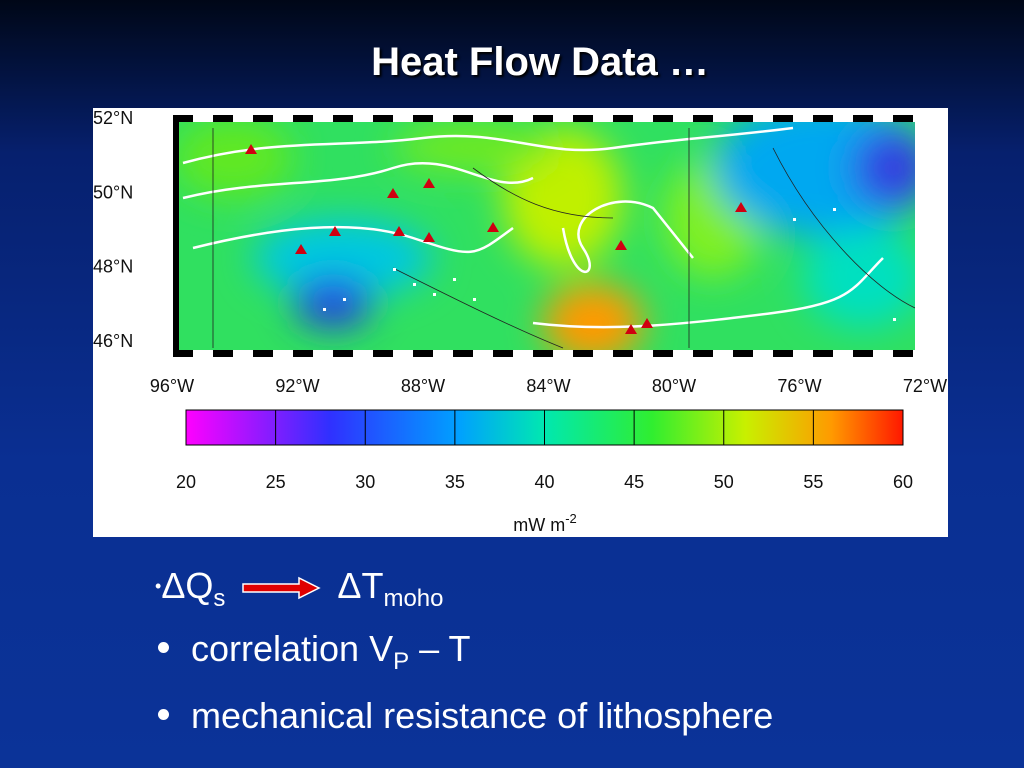 This screenshot has width=1024, height=768. I want to click on text: correlation V, so click(292, 648).